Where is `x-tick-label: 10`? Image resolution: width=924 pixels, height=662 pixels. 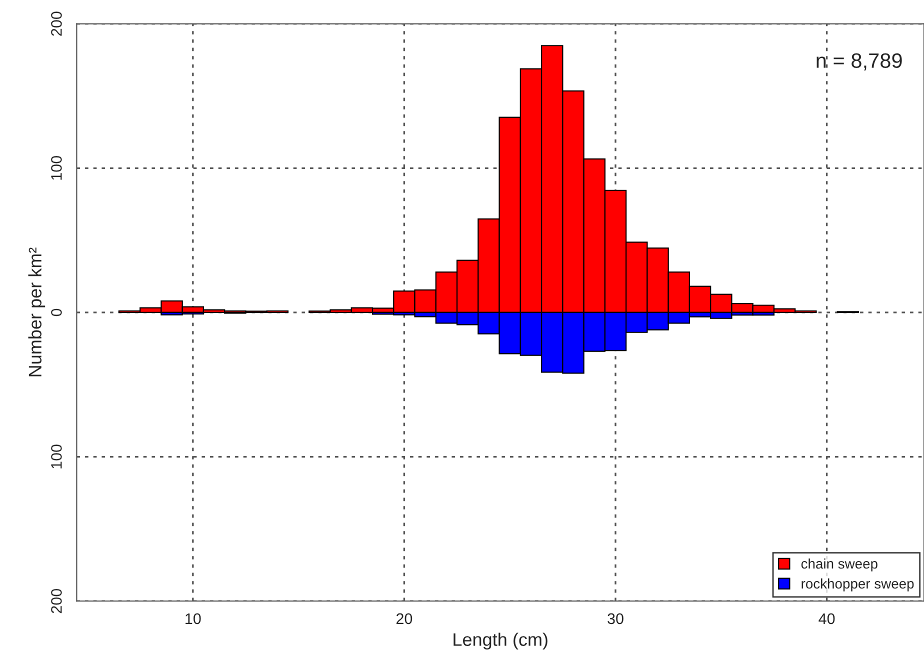 x-tick-label: 10 is located at coordinates (193, 618).